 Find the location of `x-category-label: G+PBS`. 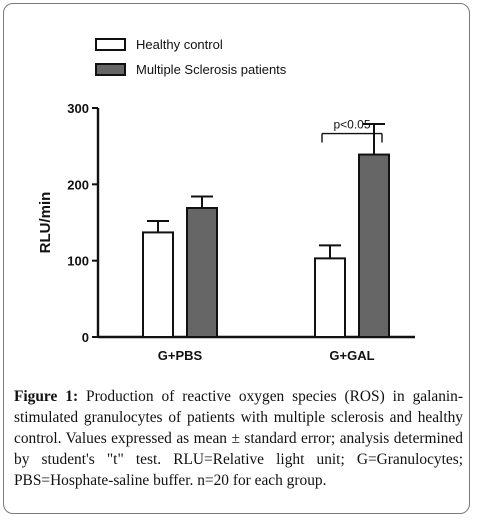

x-category-label: G+PBS is located at coordinates (180, 355).